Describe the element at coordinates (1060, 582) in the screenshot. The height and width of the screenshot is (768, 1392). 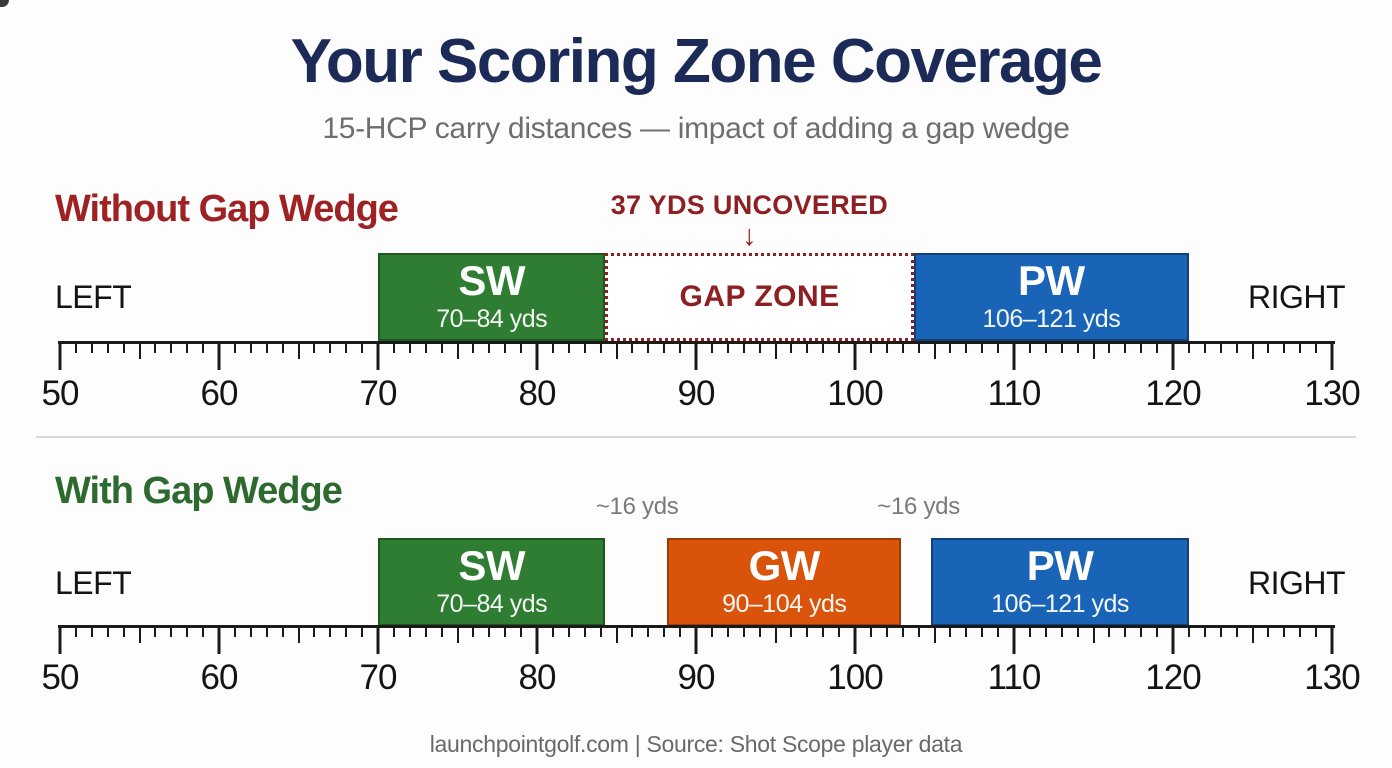
I see `club-block-pw: PW 106–121 yds` at that location.